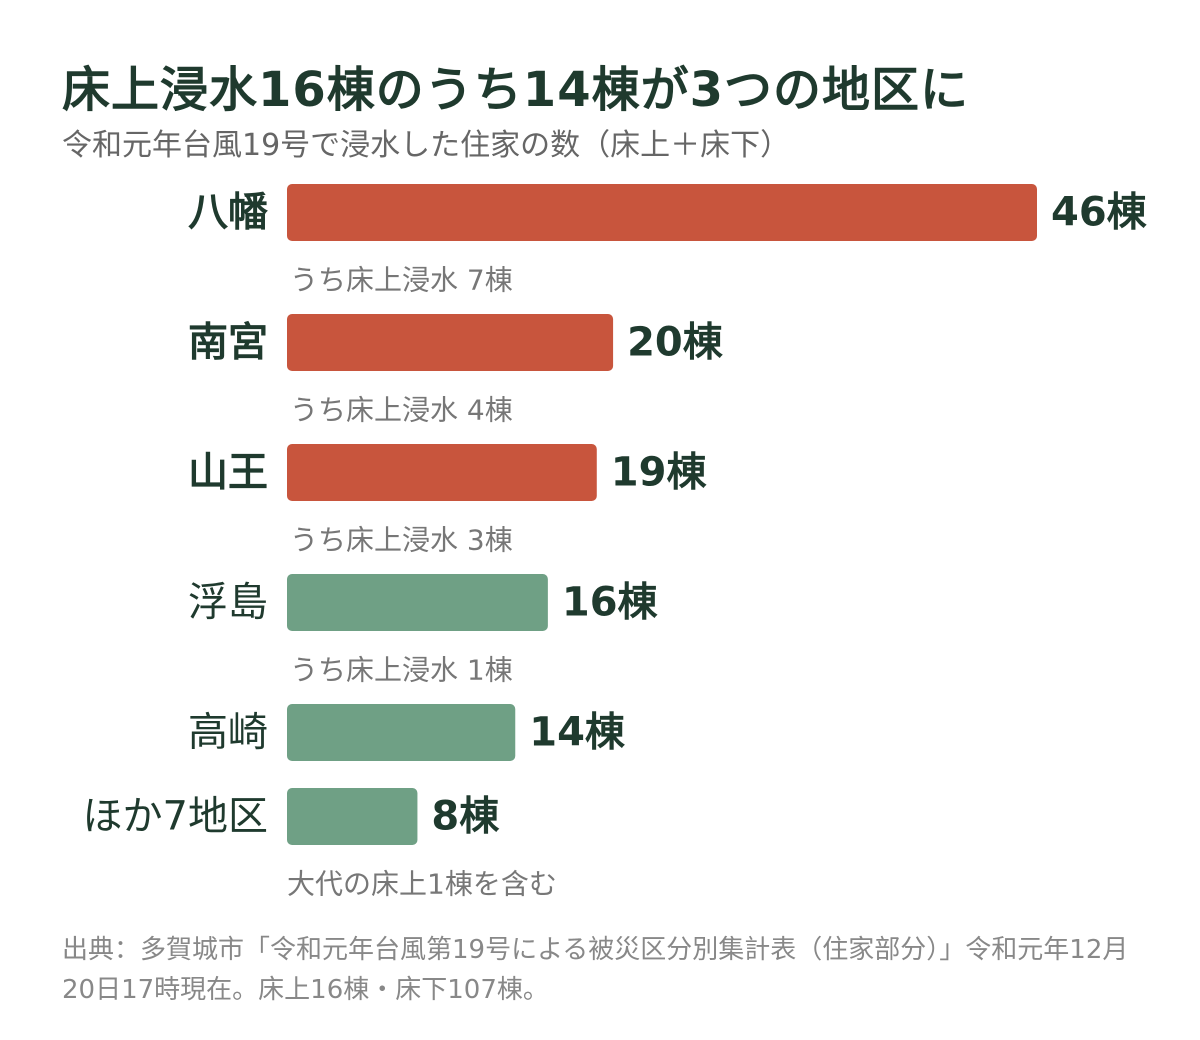 This screenshot has height=1040, width=1200. I want to click on bar-note: うち床上浸水 4棟, so click(401, 410).